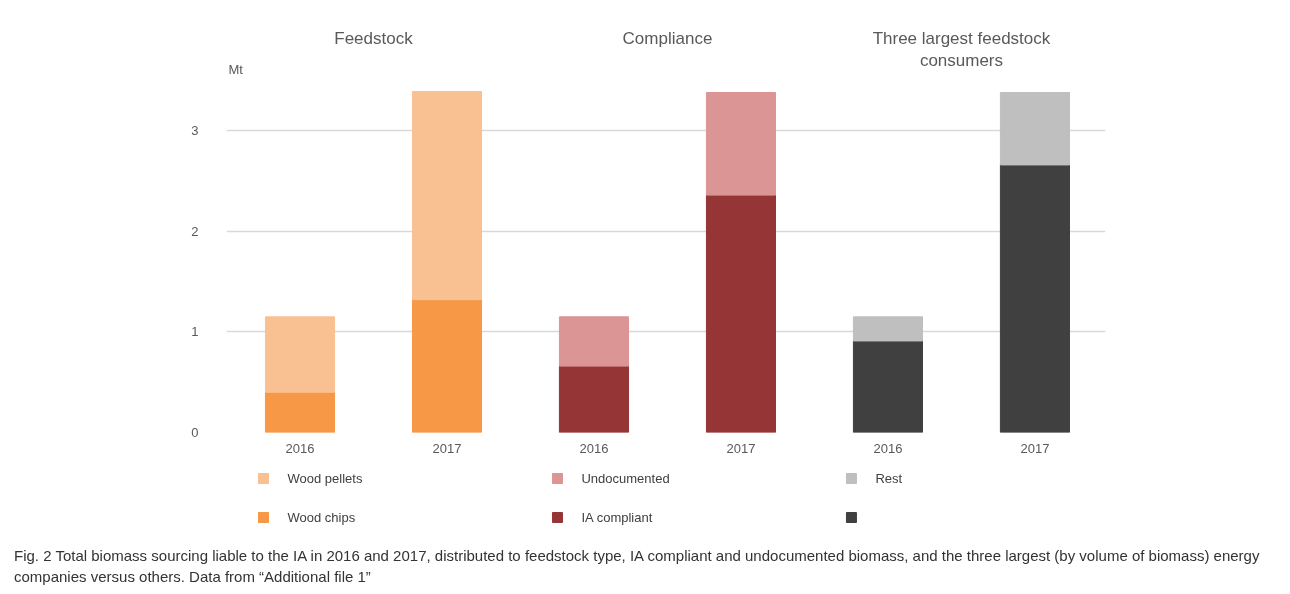 This screenshot has height=594, width=1290. What do you see at coordinates (374, 38) in the screenshot?
I see `text: Feedstock` at bounding box center [374, 38].